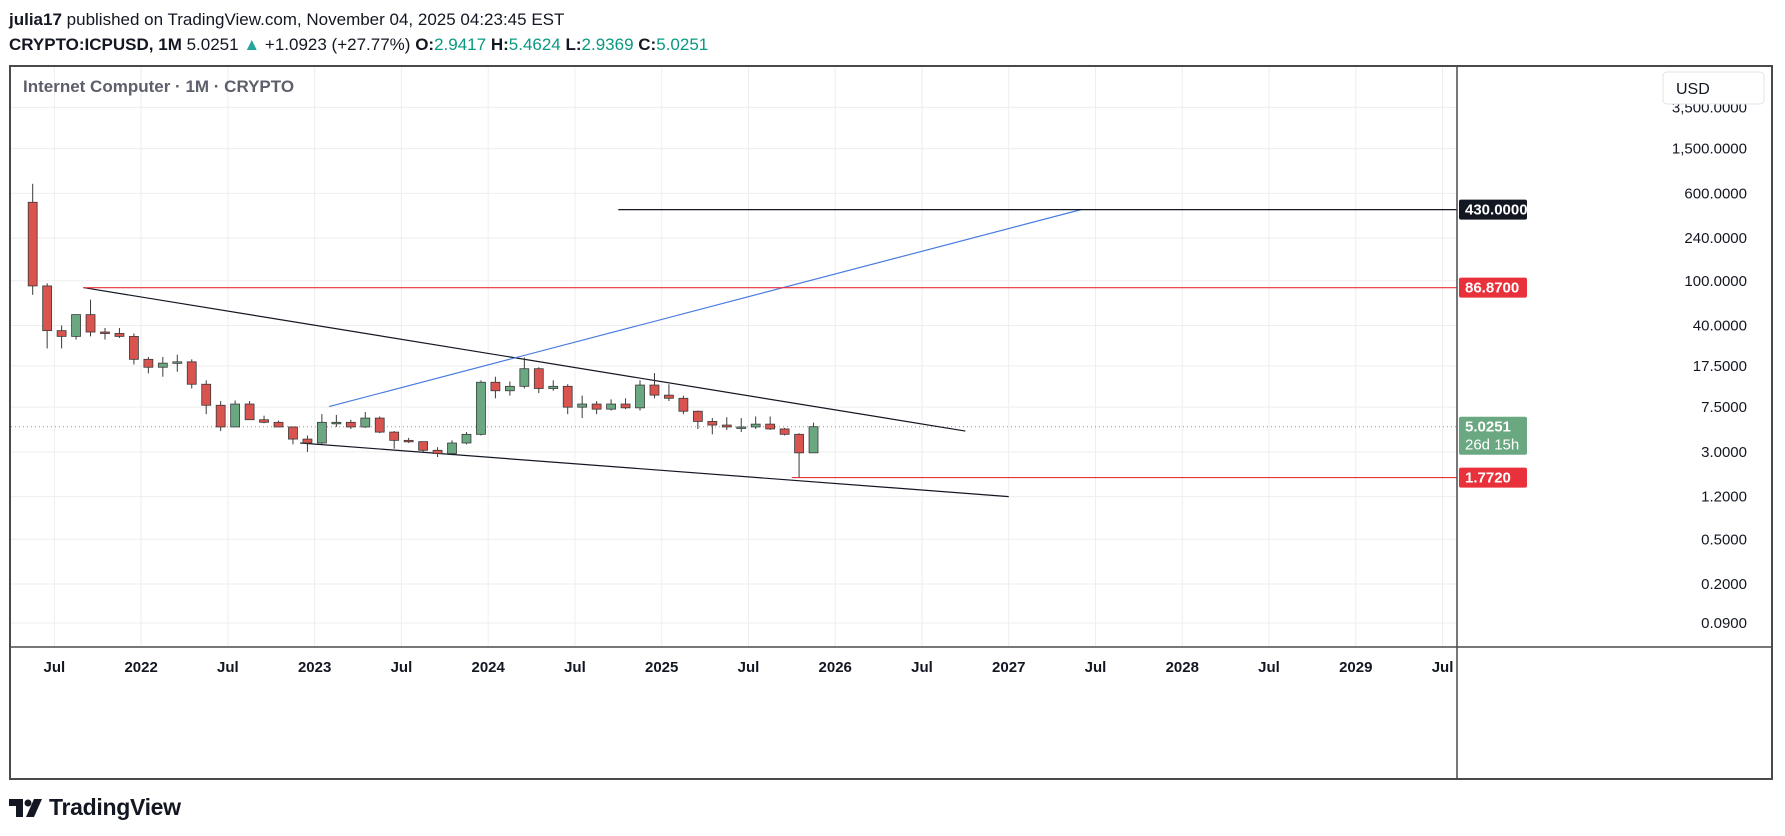 The image size is (1785, 836). Describe the element at coordinates (1713, 88) in the screenshot. I see `currency-selector: USD` at that location.